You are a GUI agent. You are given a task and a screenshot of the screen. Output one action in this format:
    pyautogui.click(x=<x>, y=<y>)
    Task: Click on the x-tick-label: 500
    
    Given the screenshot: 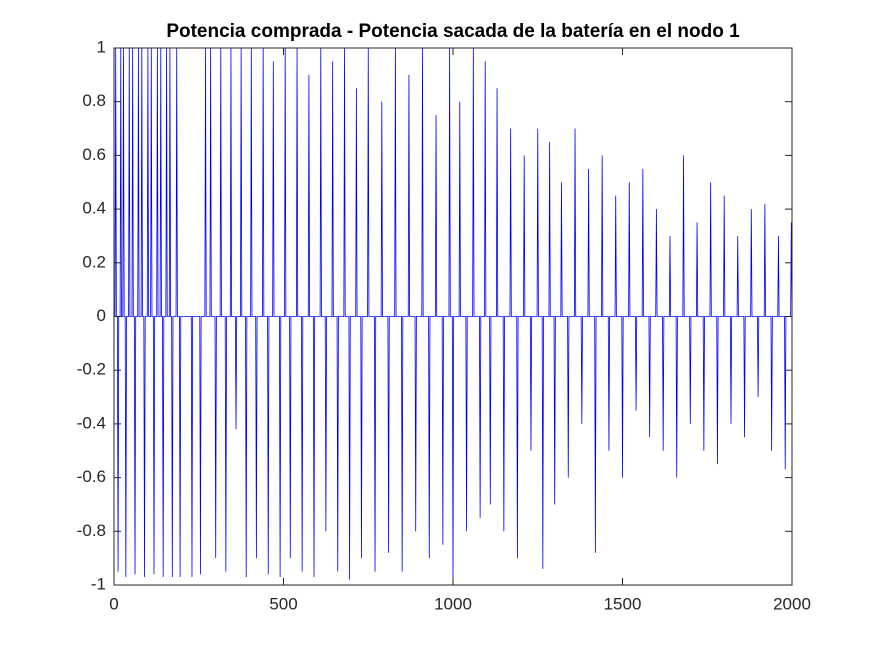 What is the action you would take?
    pyautogui.click(x=283, y=603)
    